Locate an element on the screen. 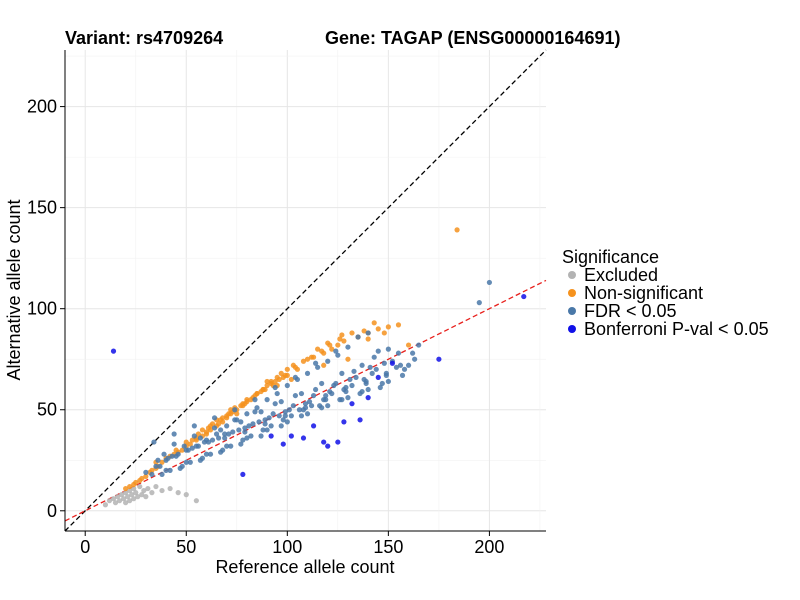 This screenshot has width=800, height=600. title-gene: Gene: TAGAP (ENSG00000164691) is located at coordinates (472, 38).